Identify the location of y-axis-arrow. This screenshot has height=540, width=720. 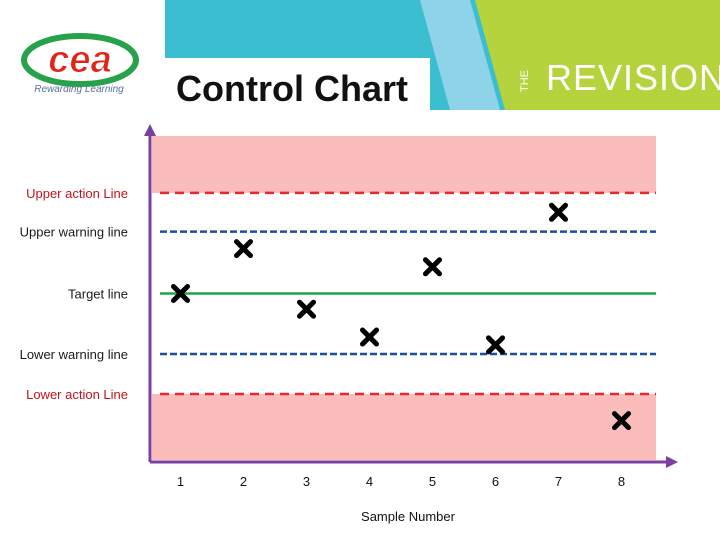
(150, 130).